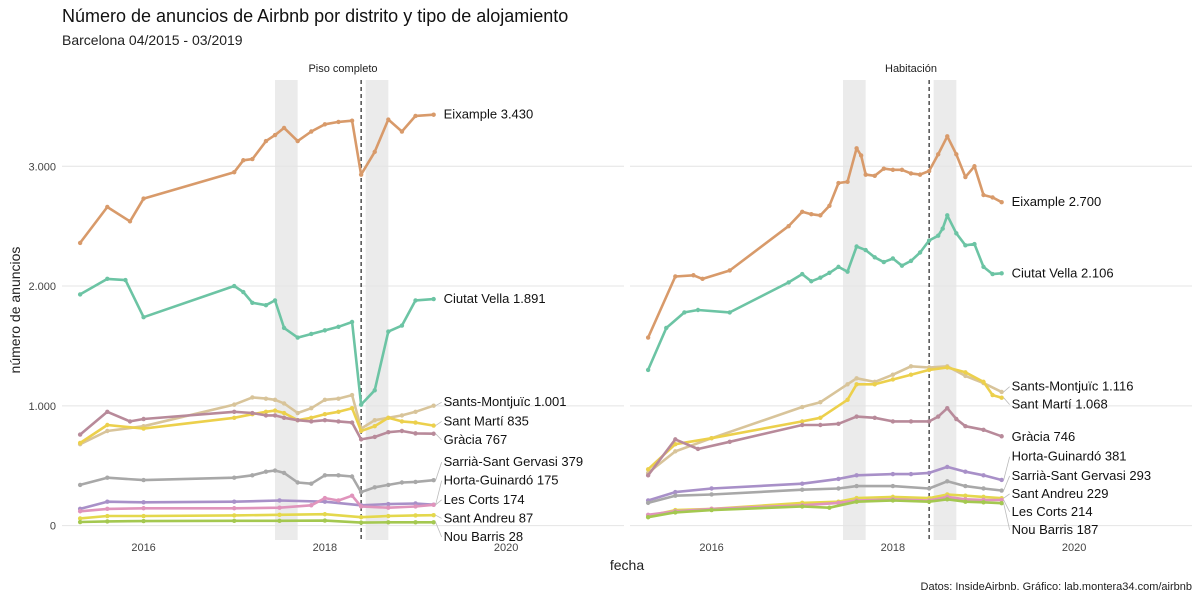 The image size is (1200, 600). What do you see at coordinates (1069, 456) in the screenshot?
I see `series-end-label: Horta-Guinardó 381` at bounding box center [1069, 456].